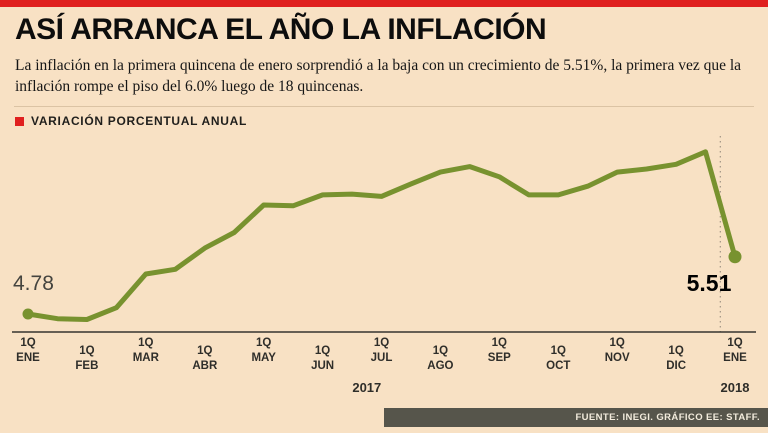 The height and width of the screenshot is (433, 768). I want to click on x-axis-tick-dic-11: 1Q DIC, so click(676, 358).